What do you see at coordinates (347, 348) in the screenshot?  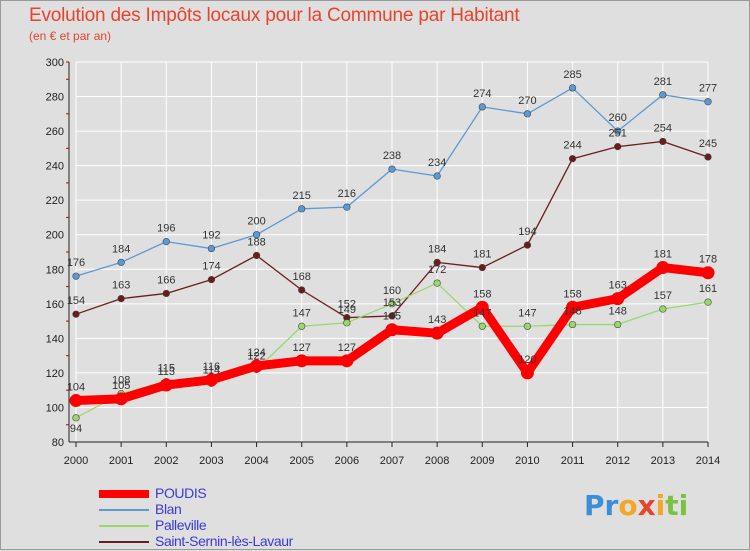 I see `data-label-poudis-2006: 127` at bounding box center [347, 348].